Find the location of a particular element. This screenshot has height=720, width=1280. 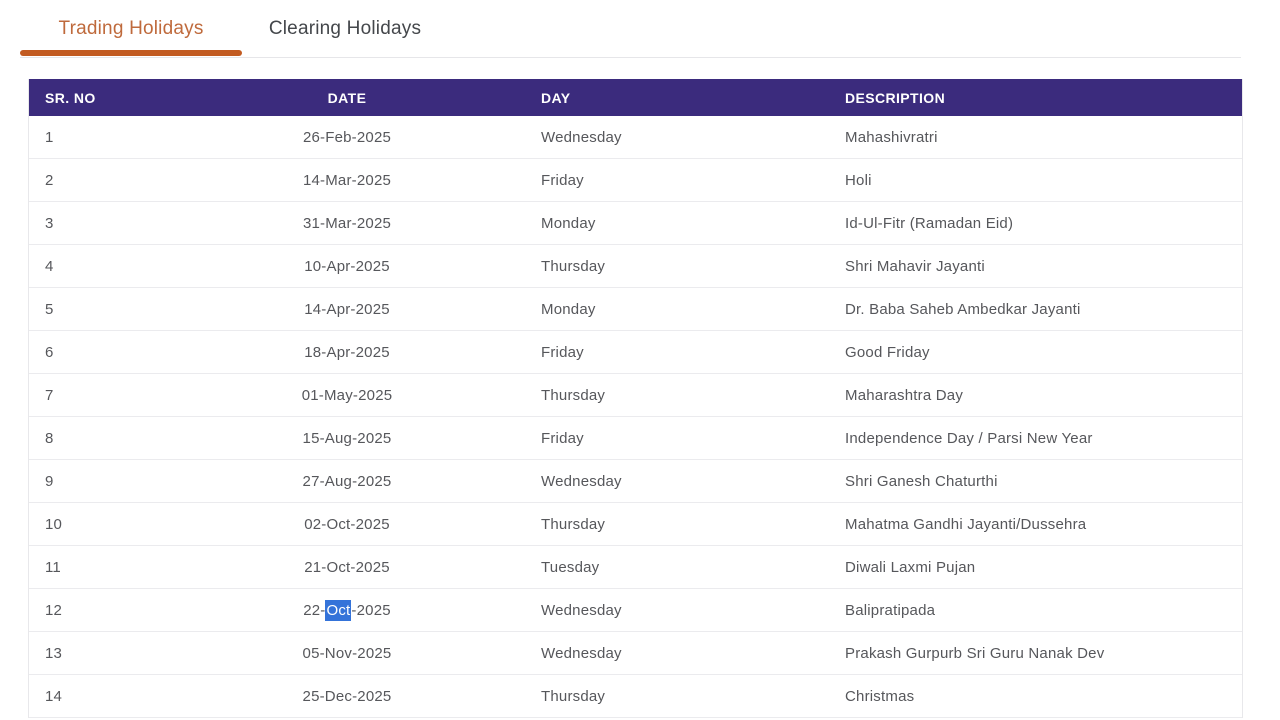

table-row: 2 14-Mar-2025 Friday Holi is located at coordinates (635, 180).